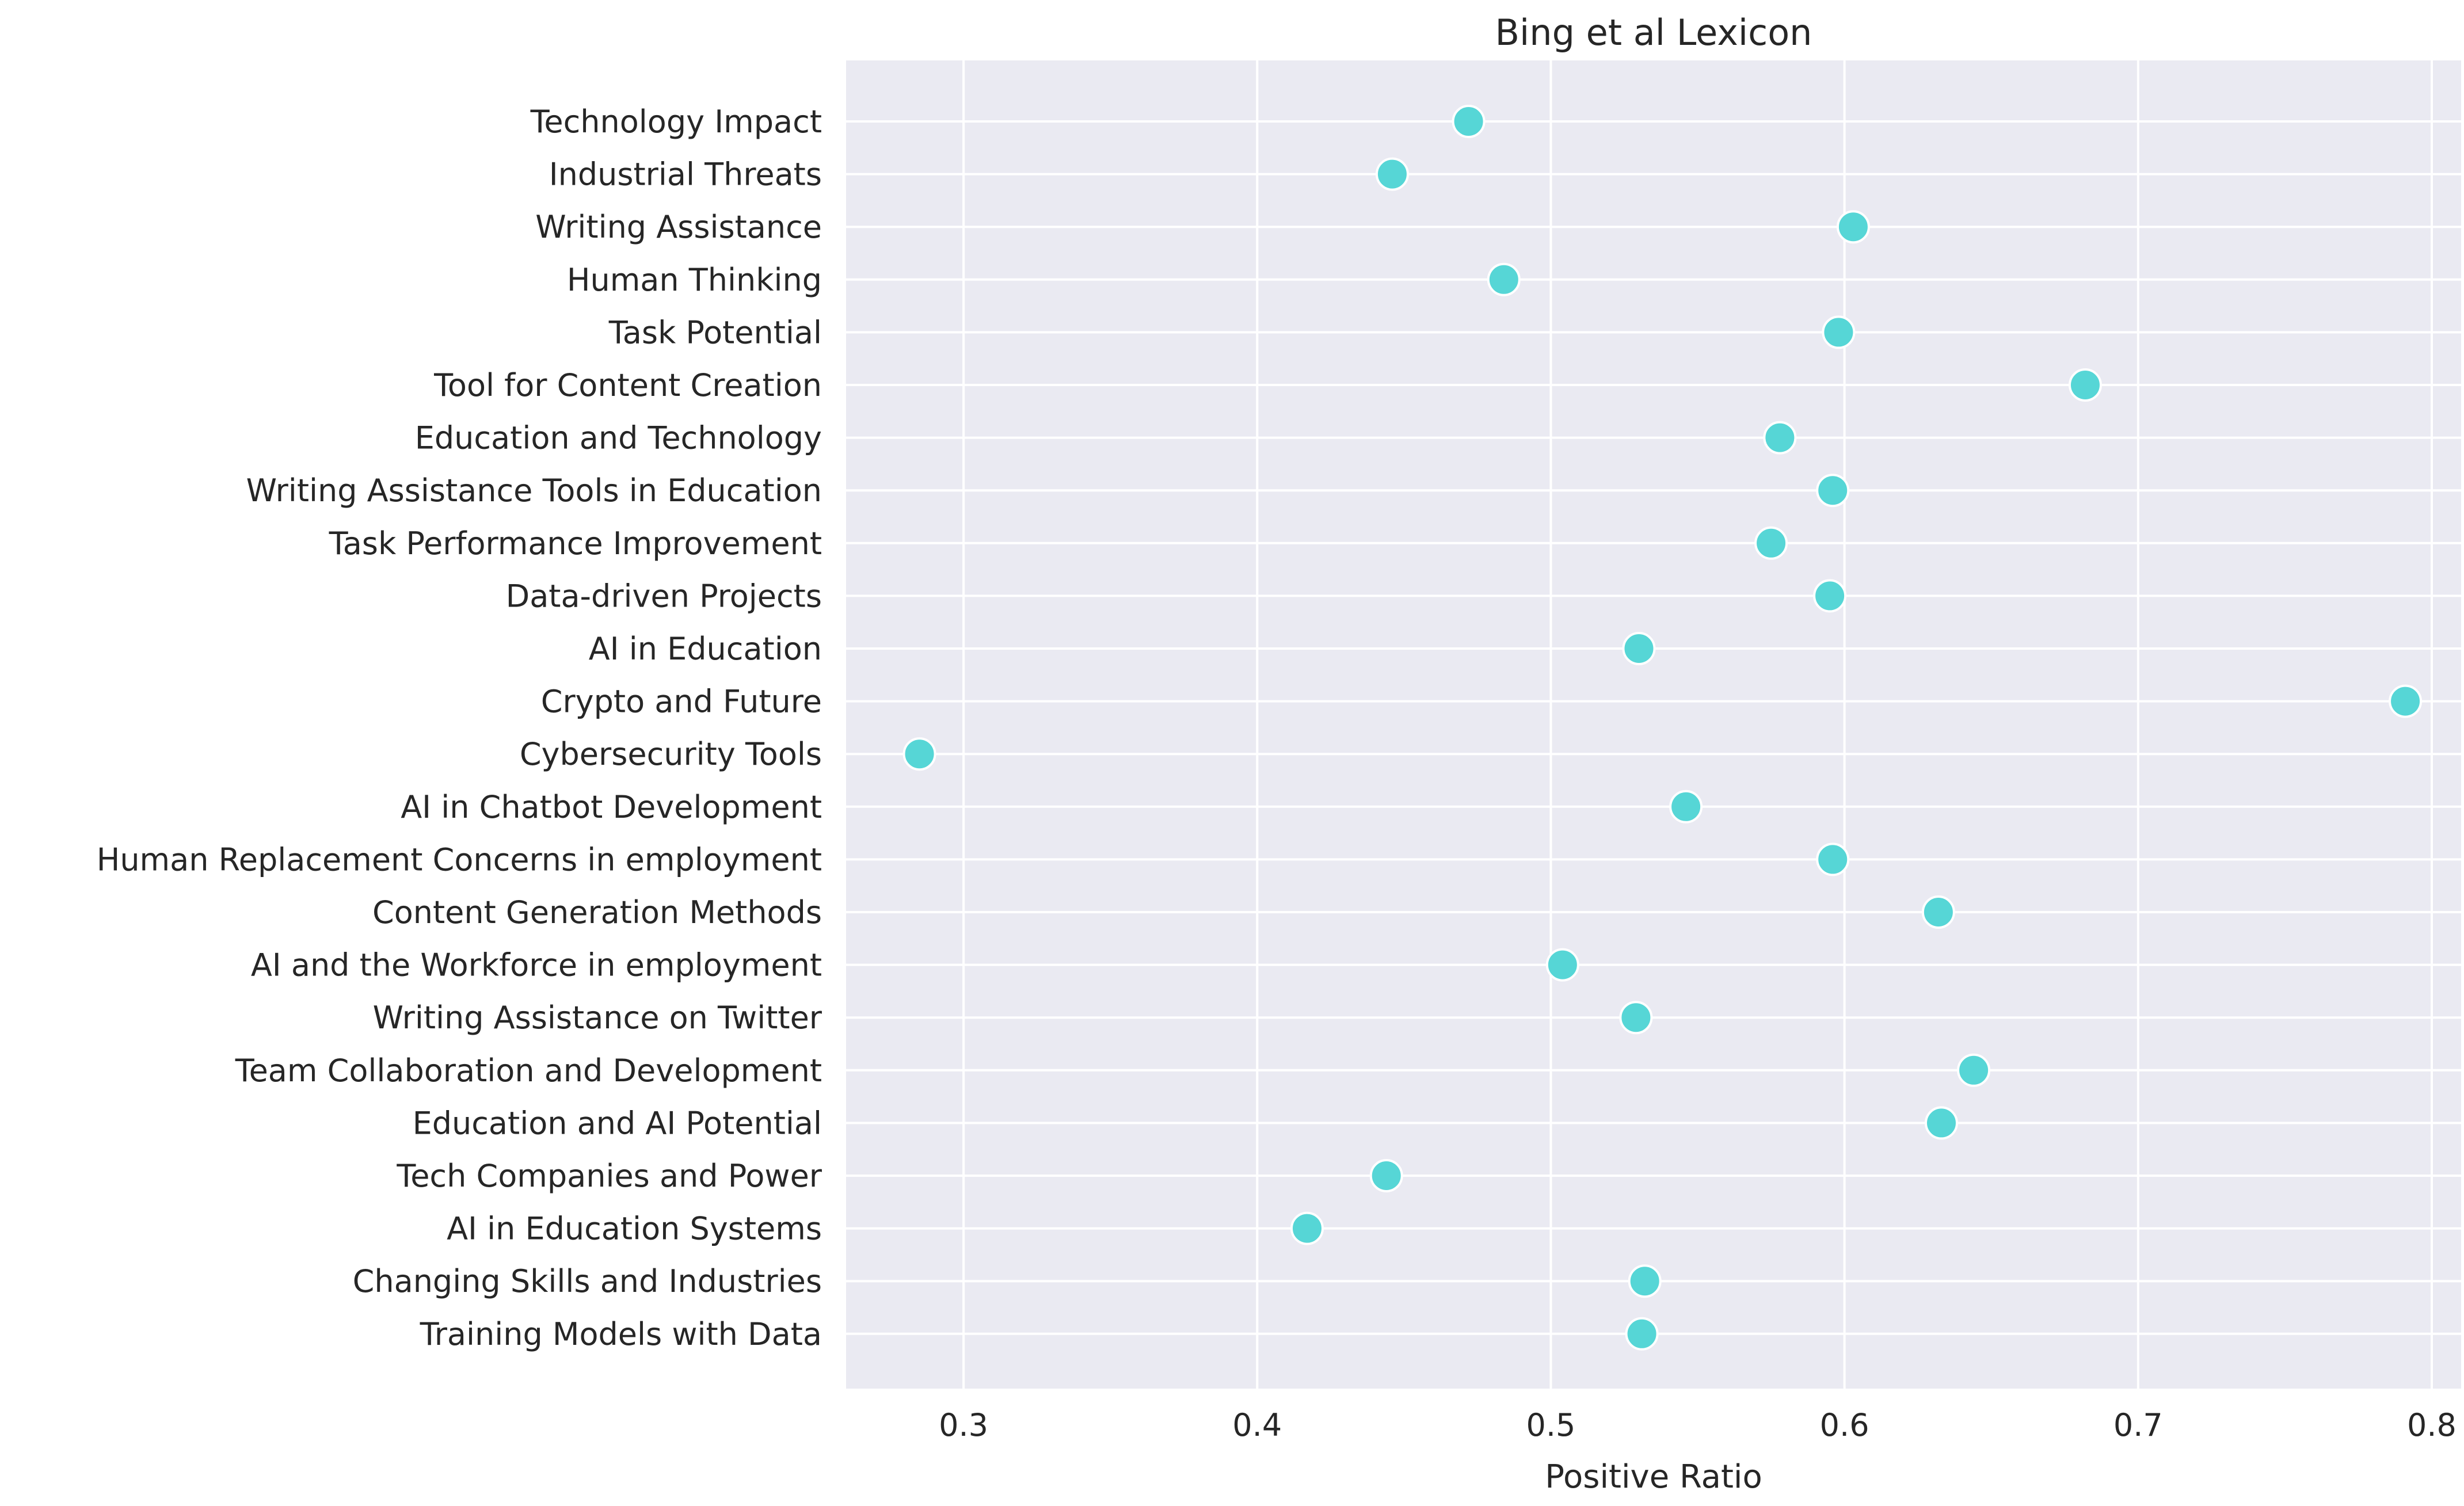  What do you see at coordinates (534, 490) in the screenshot?
I see `y-tick-label: Writing Assistance Tools in Education` at bounding box center [534, 490].